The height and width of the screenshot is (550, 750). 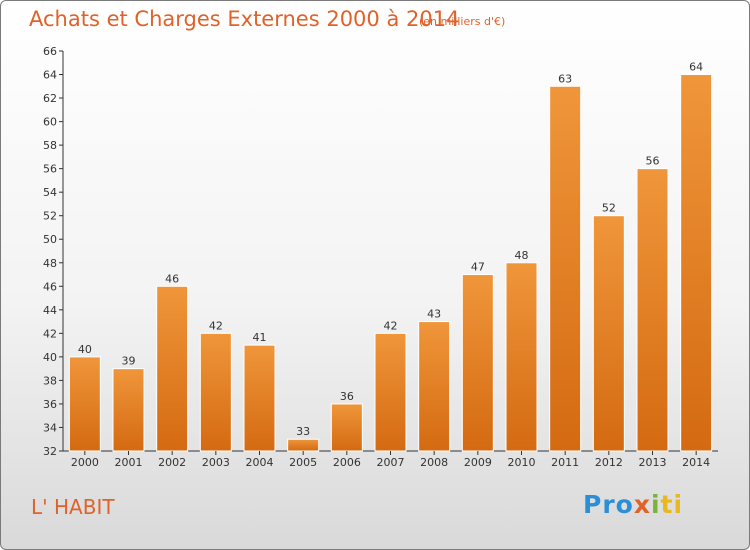 I want to click on data-label: 52, so click(x=609, y=208).